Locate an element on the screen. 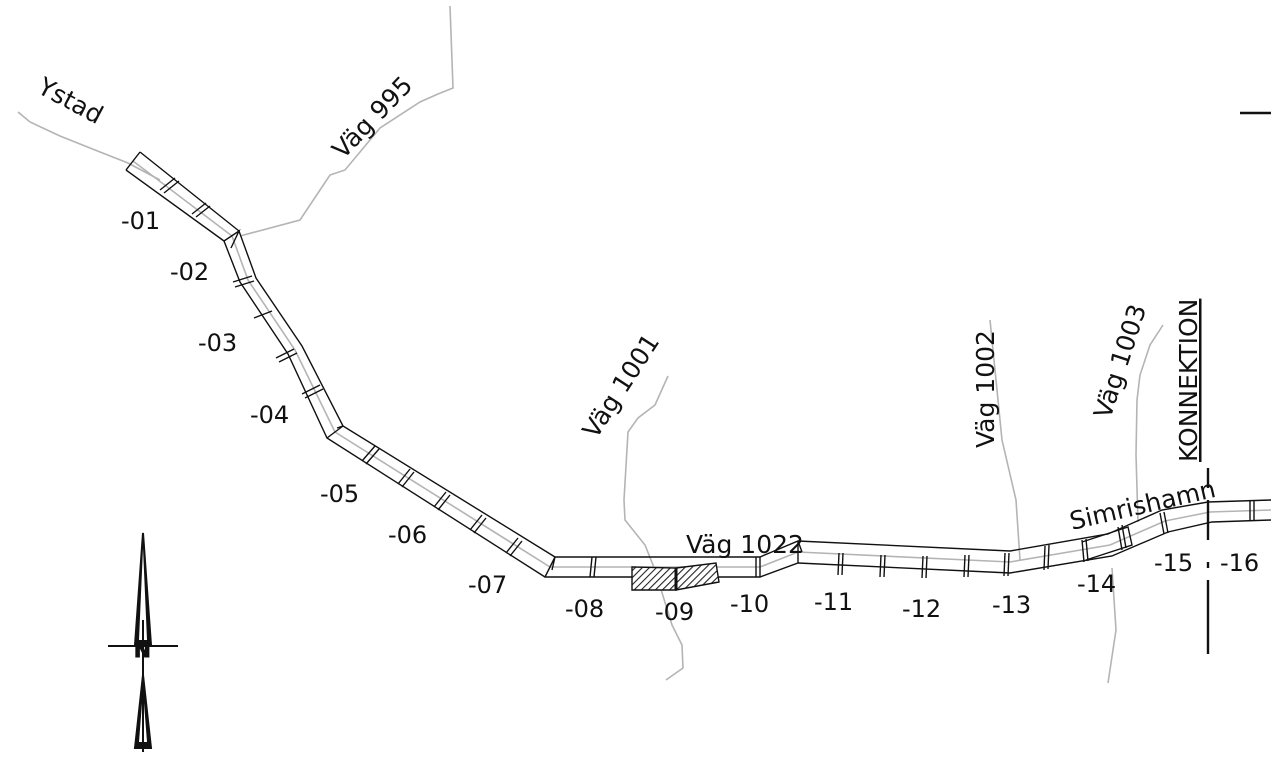 Image resolution: width=1271 pixels, height=765 pixels. label-vag1003: Väg 1003 is located at coordinates (1120, 361).